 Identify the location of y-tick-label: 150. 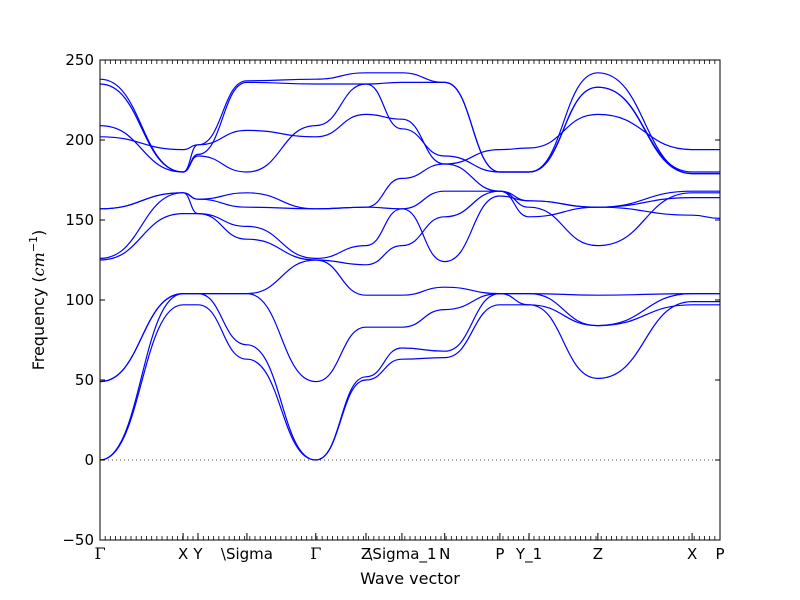
(79, 220).